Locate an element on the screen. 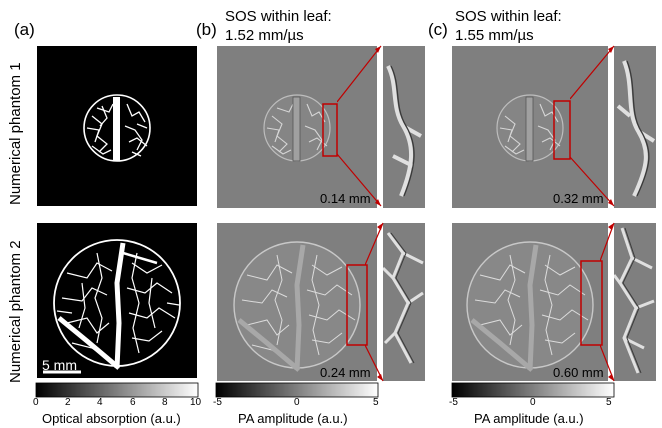 This screenshot has width=662, height=428. zoom-inset-c-row1 is located at coordinates (635, 127).